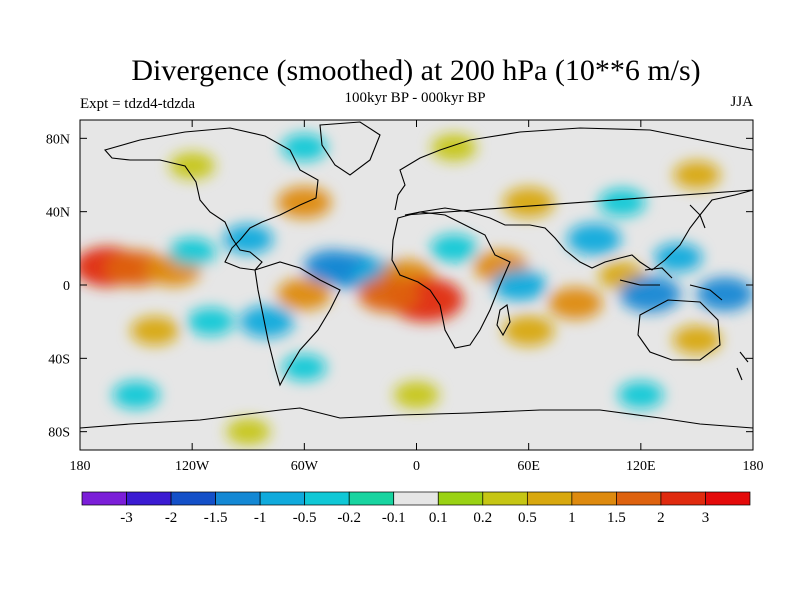 The height and width of the screenshot is (600, 800). Describe the element at coordinates (137, 104) in the screenshot. I see `experiment-label: Expt = tdzd4-tdzda` at that location.